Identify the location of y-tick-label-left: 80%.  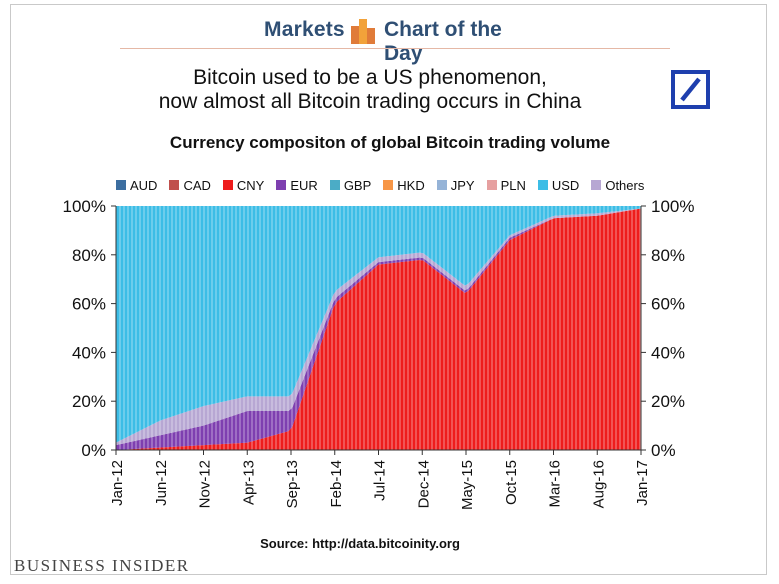
(89, 255).